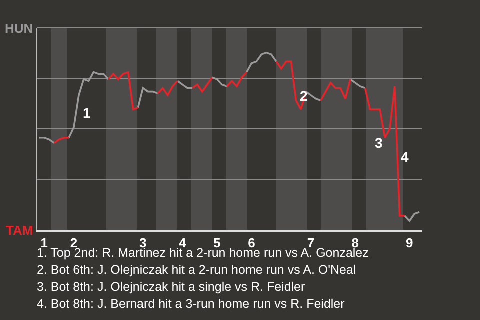 The image size is (480, 320). I want to click on x-tick-label: 1, so click(44, 242).